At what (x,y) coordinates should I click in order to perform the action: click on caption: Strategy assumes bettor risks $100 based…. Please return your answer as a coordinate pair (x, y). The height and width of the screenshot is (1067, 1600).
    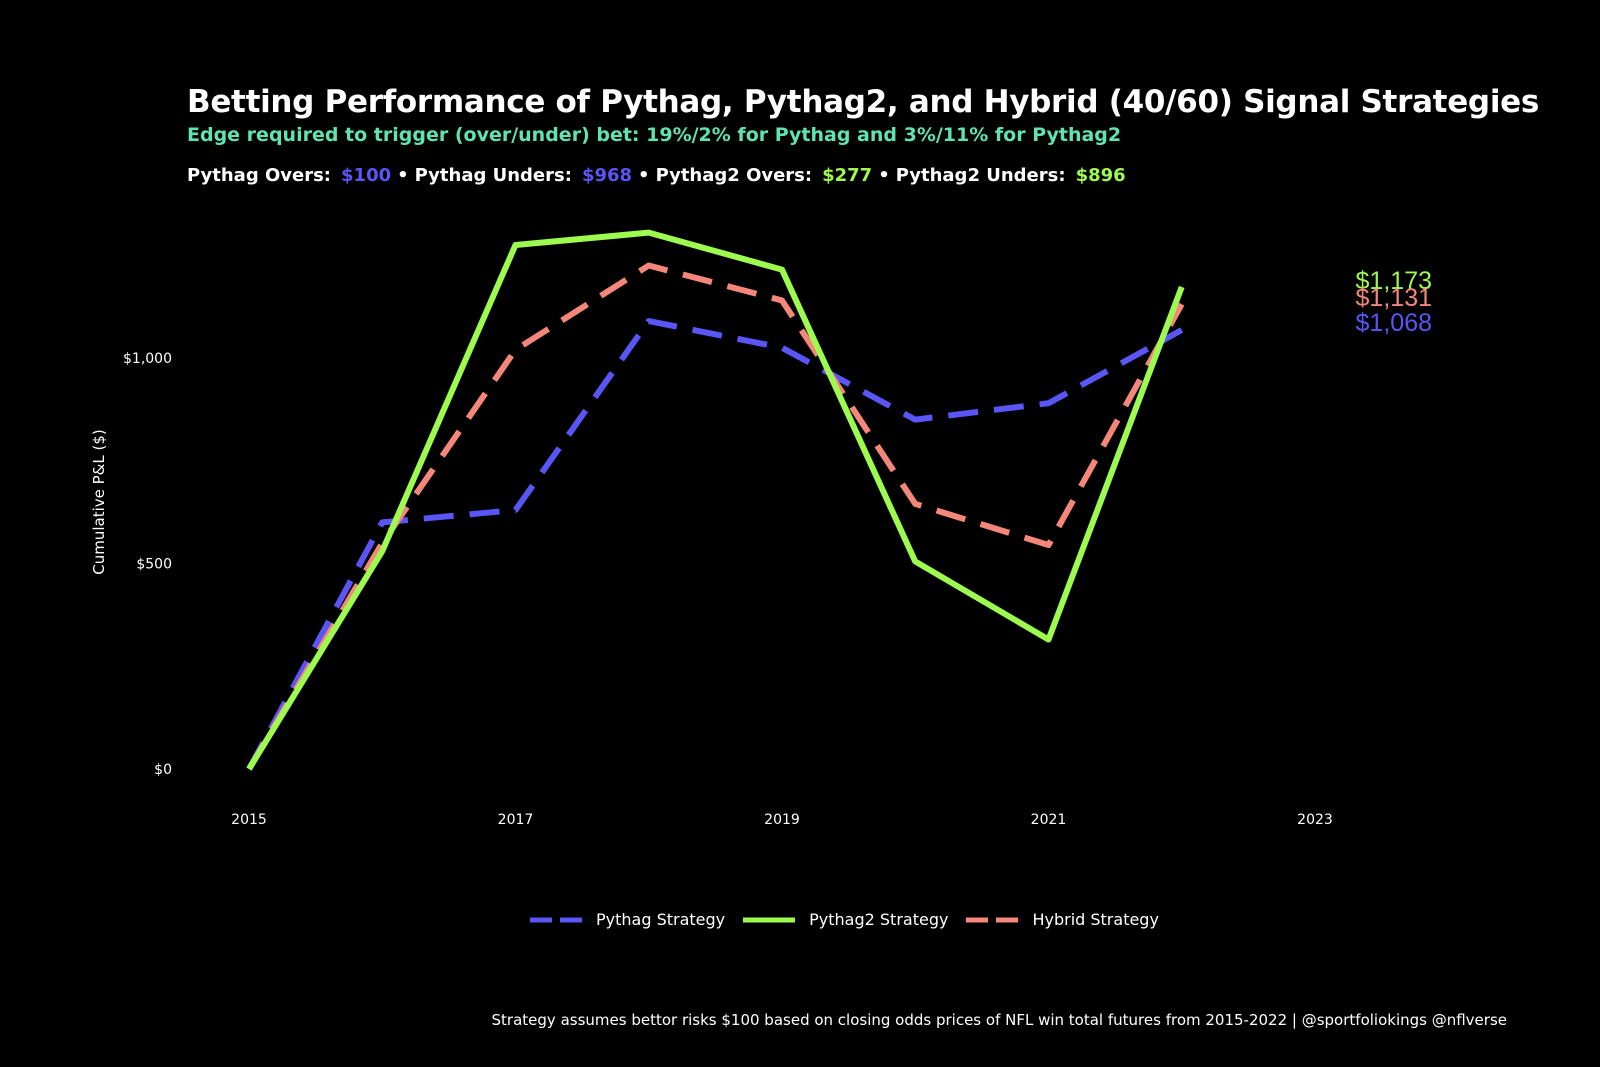
    Looking at the image, I should click on (999, 1020).